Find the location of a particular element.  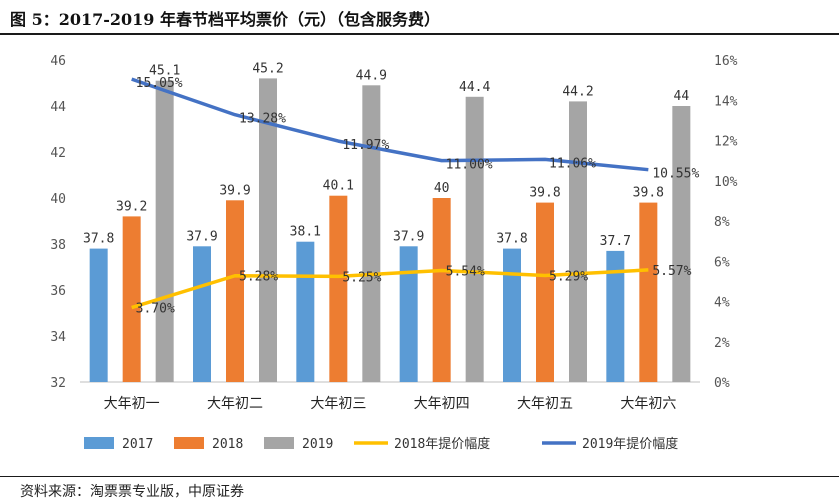

legend-label: 2018年提价幅度 is located at coordinates (442, 444).